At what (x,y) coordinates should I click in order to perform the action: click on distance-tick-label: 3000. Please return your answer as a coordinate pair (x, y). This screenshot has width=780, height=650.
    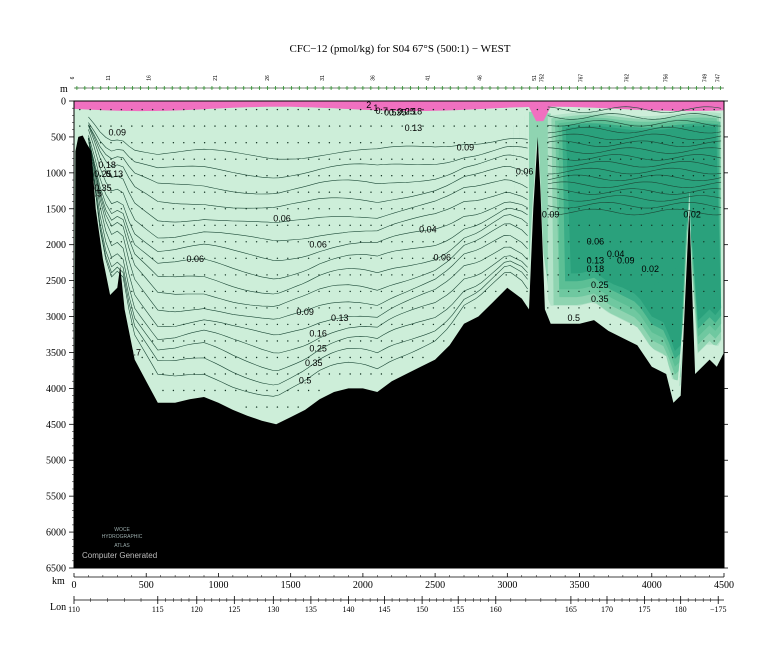
    Looking at the image, I should click on (507, 585).